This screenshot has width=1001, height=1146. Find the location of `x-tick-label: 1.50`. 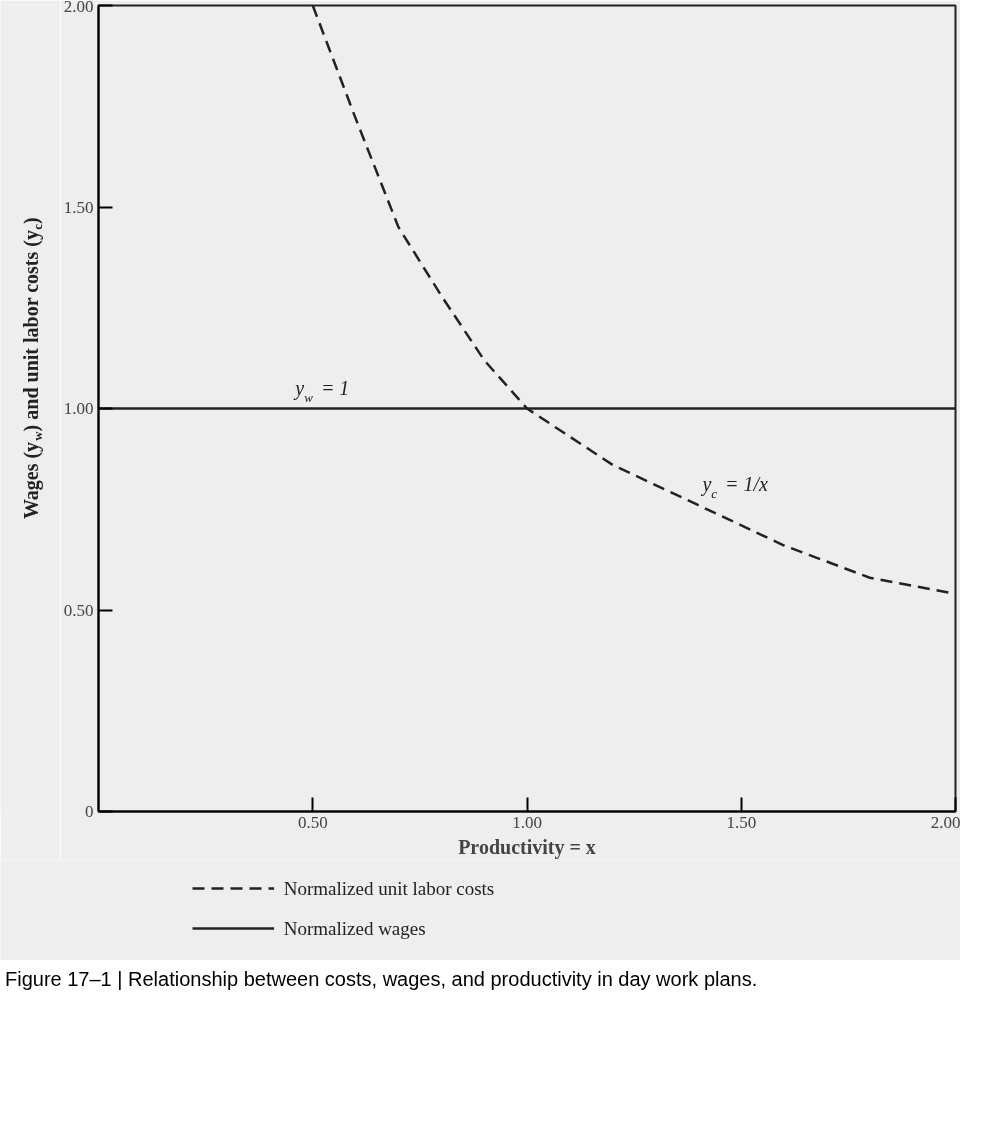

x-tick-label: 1.50 is located at coordinates (741, 822).